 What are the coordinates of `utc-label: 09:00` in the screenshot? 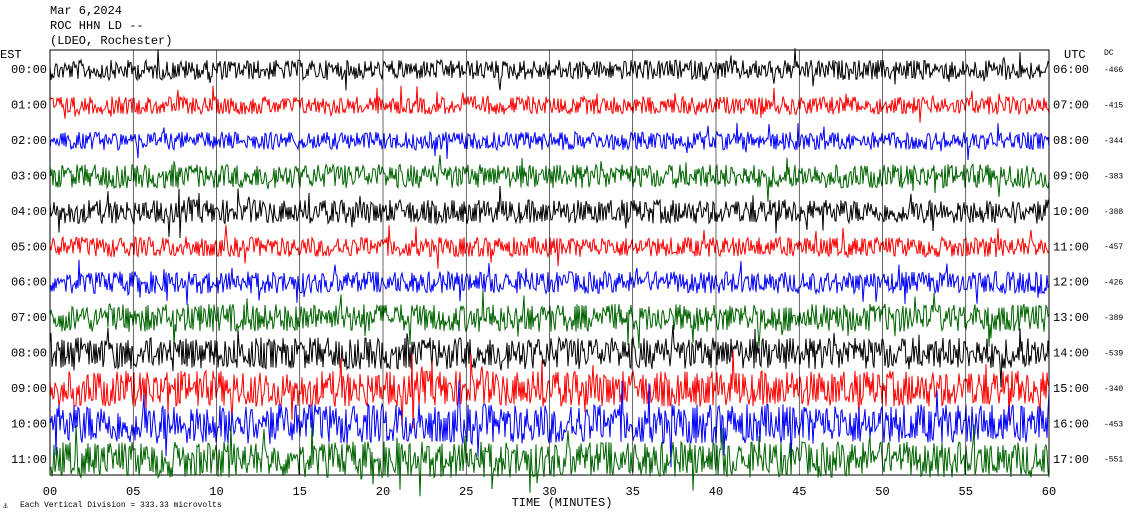 It's located at (1071, 176).